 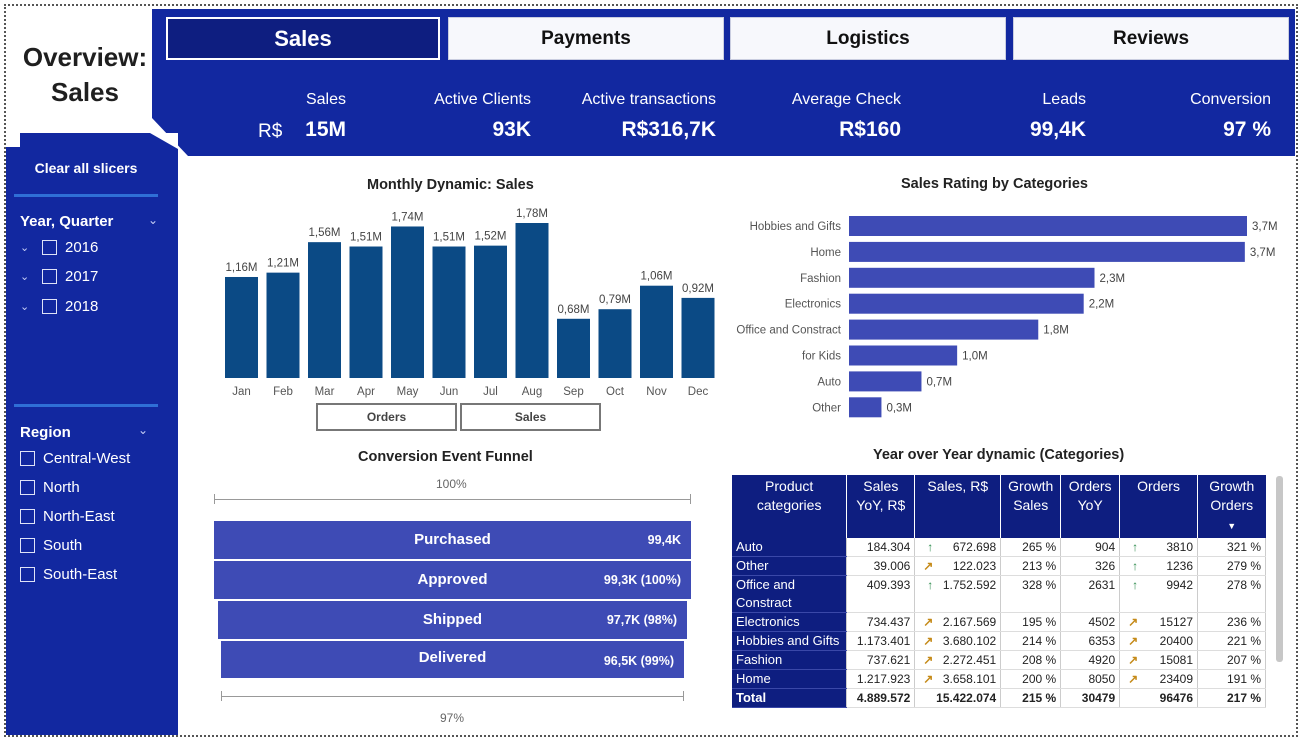 What do you see at coordinates (958, 506) in the screenshot?
I see `col-header-sales: Sales, R$` at bounding box center [958, 506].